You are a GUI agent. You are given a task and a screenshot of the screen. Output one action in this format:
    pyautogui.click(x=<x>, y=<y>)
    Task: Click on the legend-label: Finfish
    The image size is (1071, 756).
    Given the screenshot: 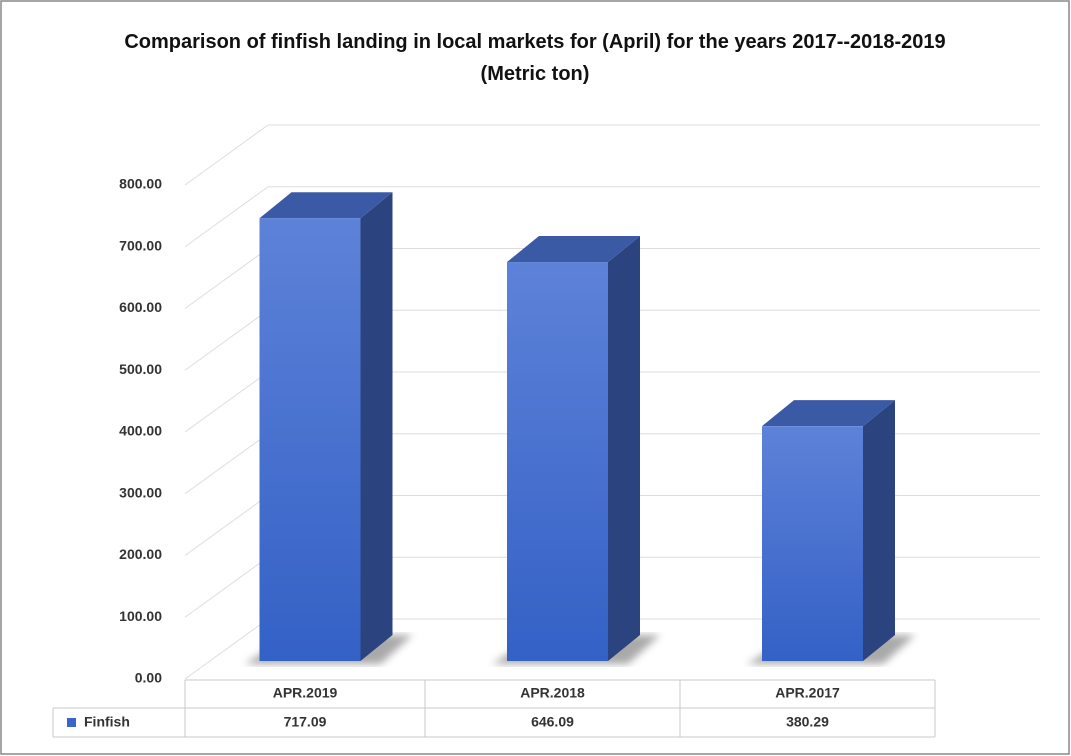 What is the action you would take?
    pyautogui.click(x=107, y=722)
    